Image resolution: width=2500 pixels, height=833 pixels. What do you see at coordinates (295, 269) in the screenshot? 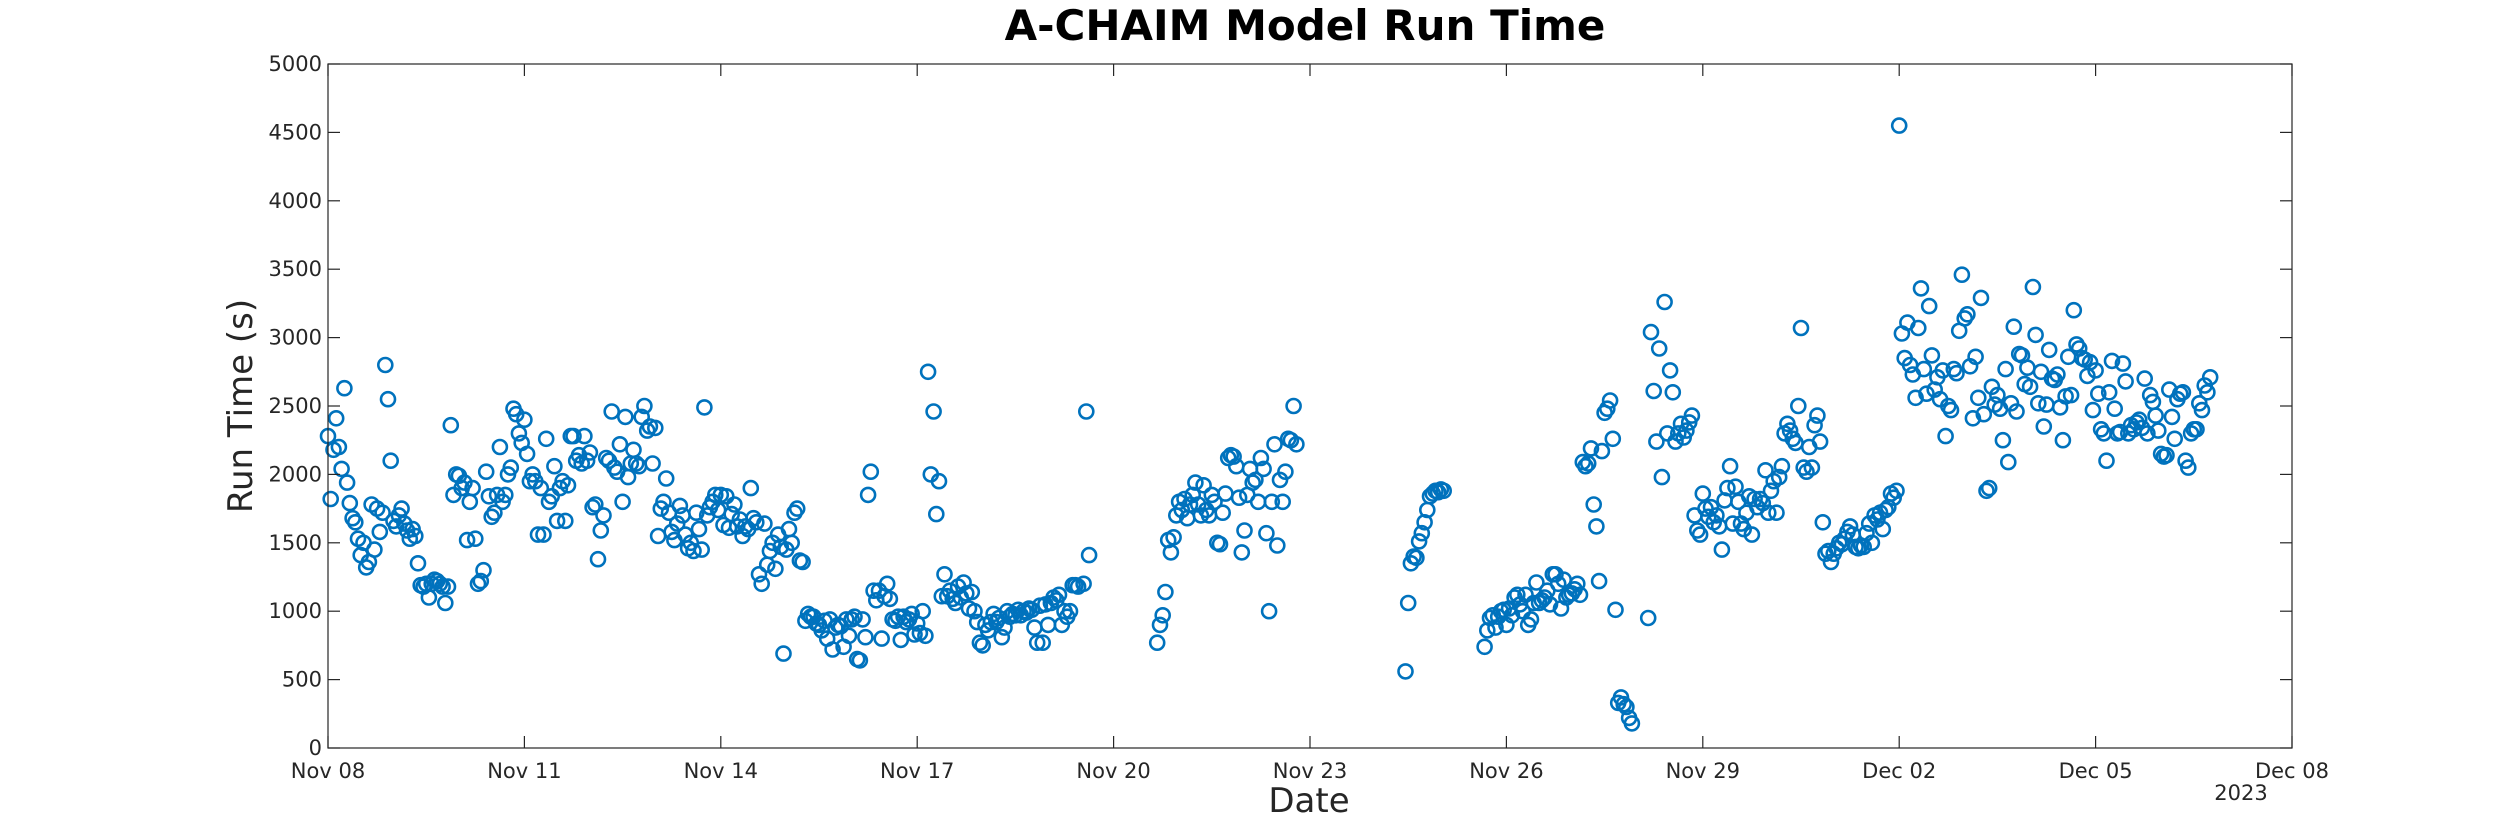
I see `y-tick-label: 3500` at bounding box center [295, 269].